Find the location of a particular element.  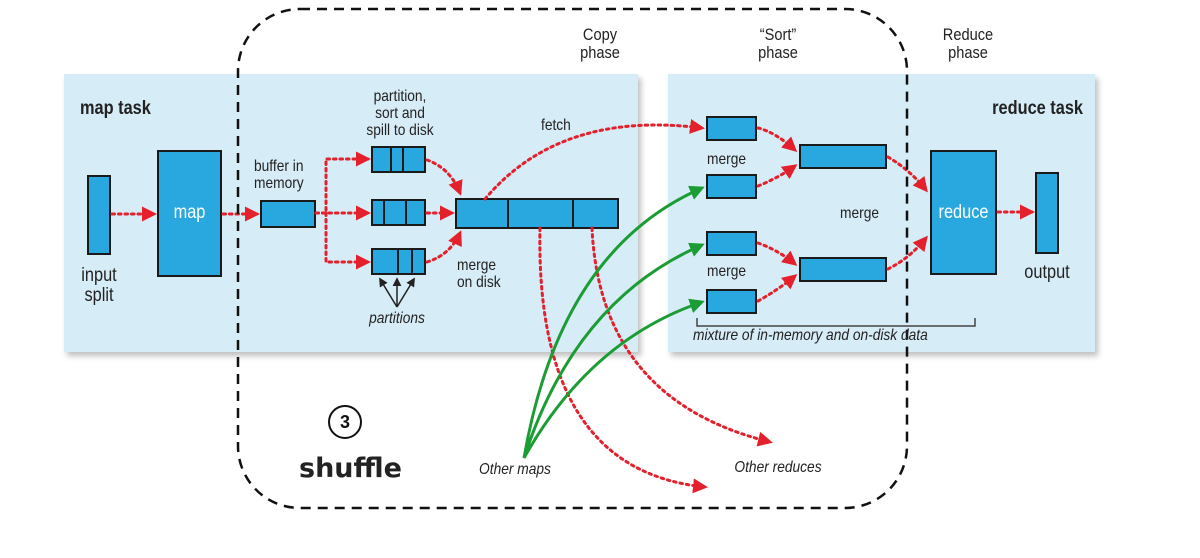

reduce-box is located at coordinates (963, 212).